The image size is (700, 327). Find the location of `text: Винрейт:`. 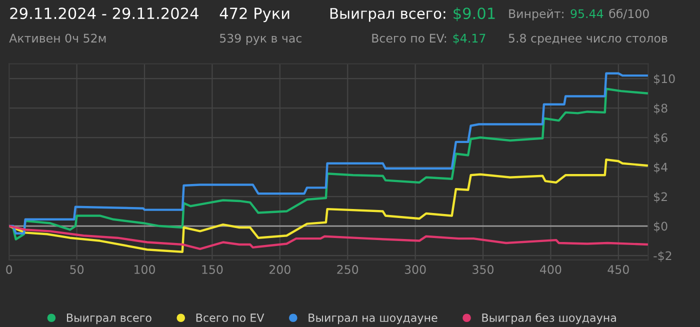

text: Винрейт: is located at coordinates (536, 14).